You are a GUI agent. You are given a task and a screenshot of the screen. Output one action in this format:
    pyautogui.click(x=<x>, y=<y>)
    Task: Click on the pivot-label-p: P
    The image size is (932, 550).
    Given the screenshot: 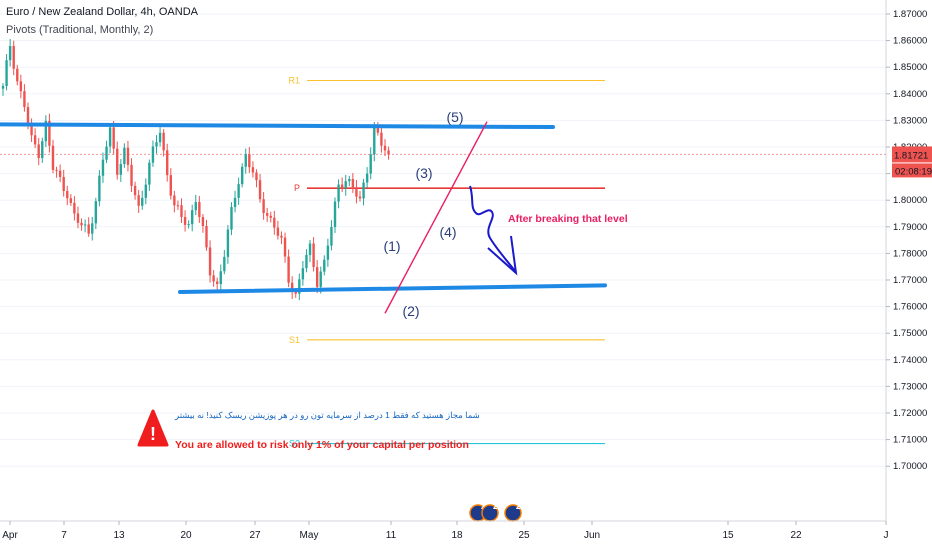 What is the action you would take?
    pyautogui.click(x=297, y=188)
    